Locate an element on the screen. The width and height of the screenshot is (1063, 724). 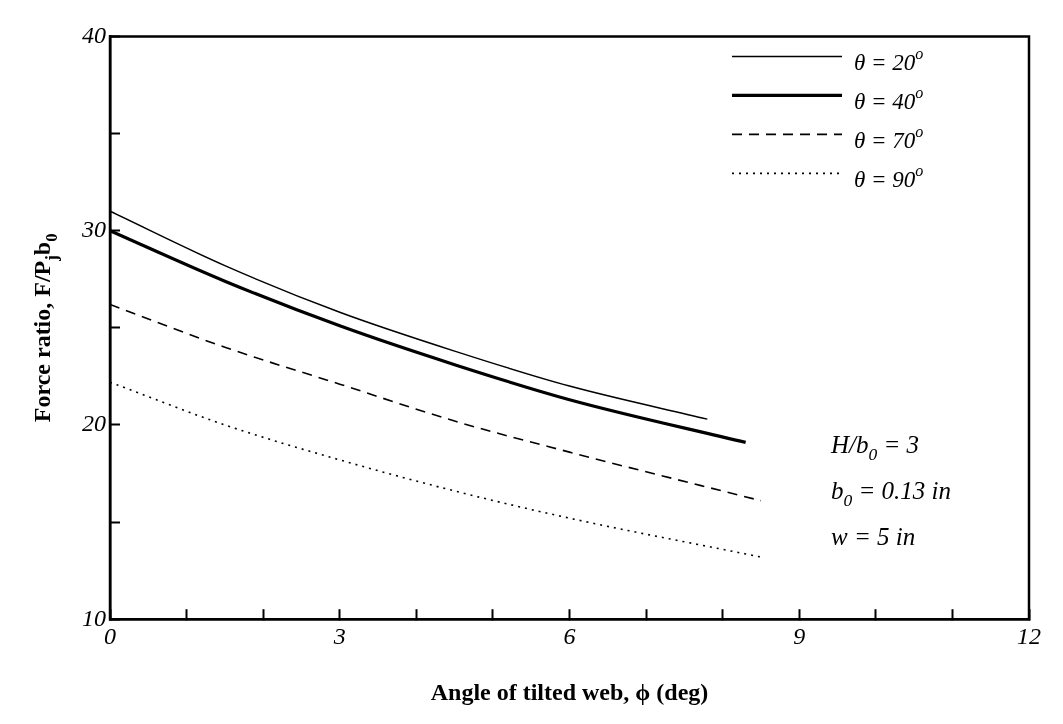
x-tick-label: 9 is located at coordinates (799, 635).